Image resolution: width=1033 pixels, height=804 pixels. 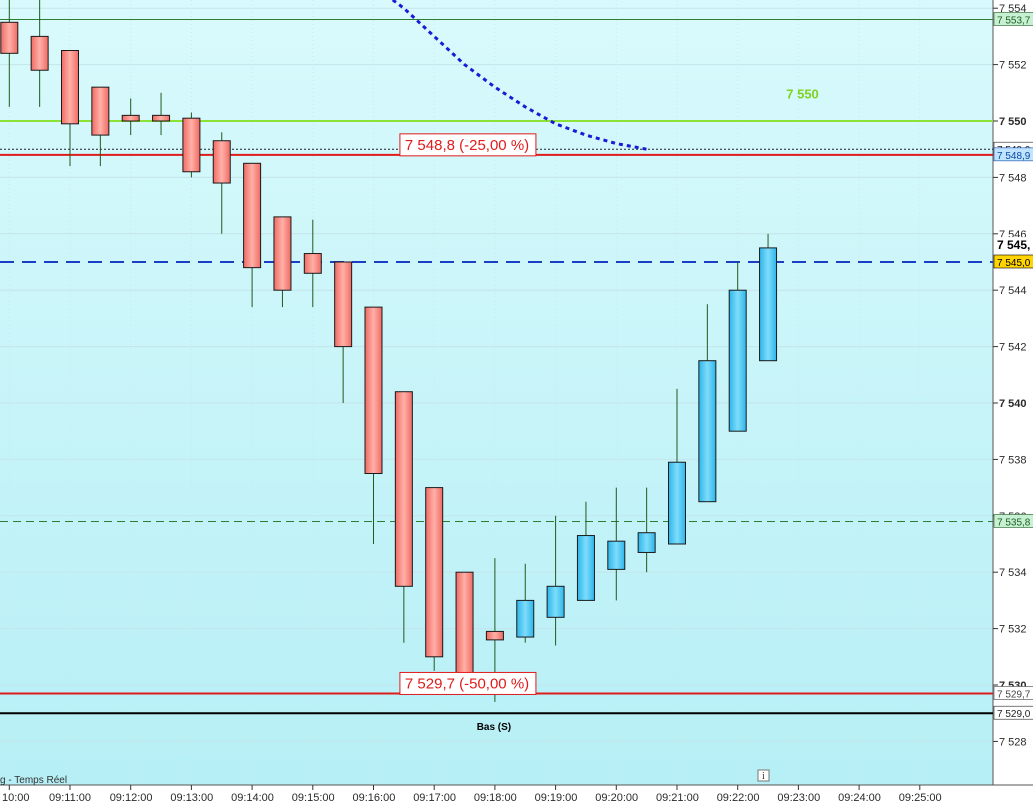 I want to click on last-price-label: 7 545,, so click(x=1013, y=245).